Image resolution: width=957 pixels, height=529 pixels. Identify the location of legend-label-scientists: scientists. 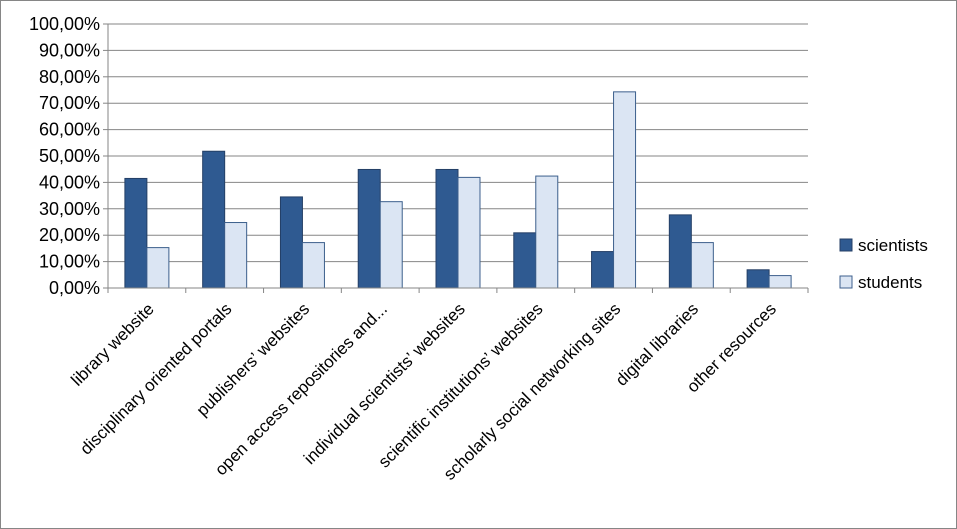
(893, 245).